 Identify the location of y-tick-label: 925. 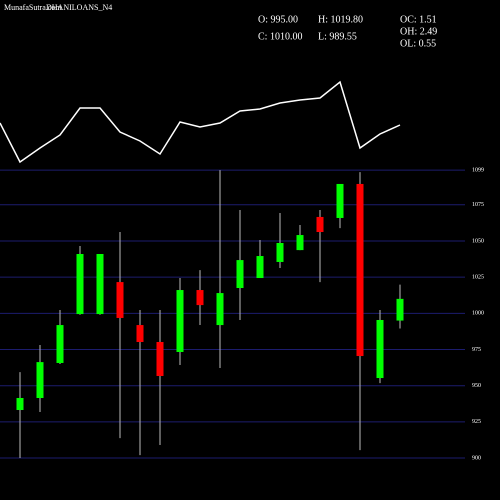
(476, 422).